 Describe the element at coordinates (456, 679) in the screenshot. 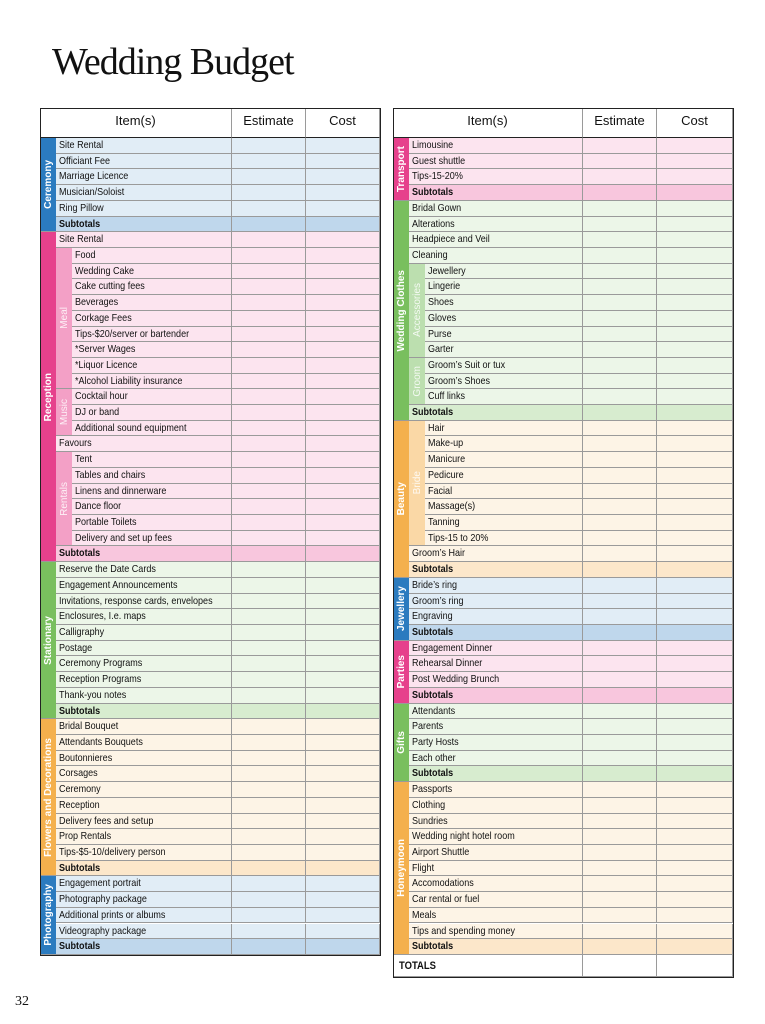

I see `text: Post Wedding Brunch` at that location.